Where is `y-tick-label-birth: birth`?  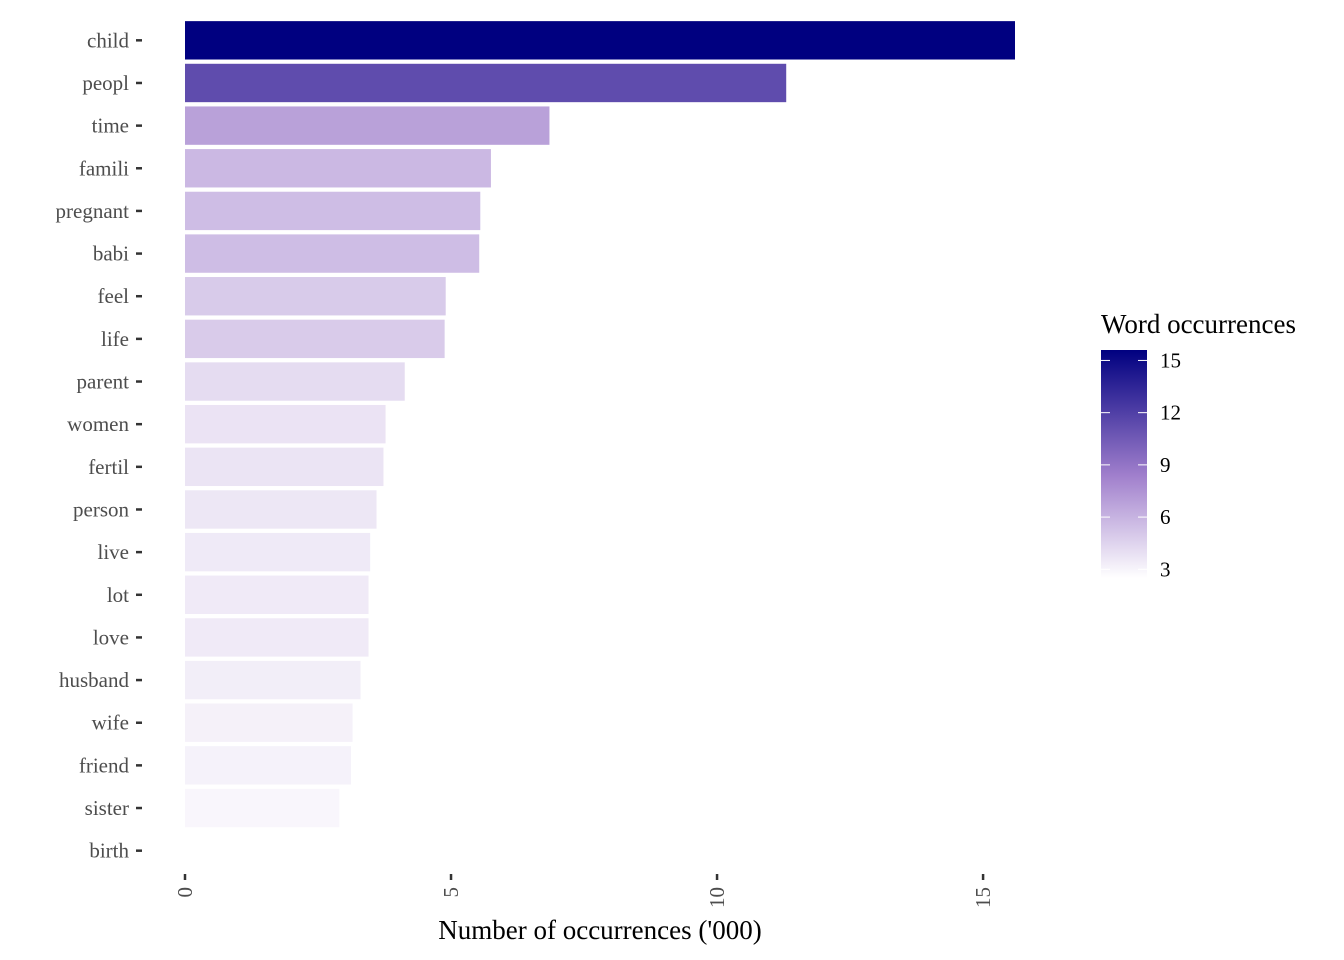
y-tick-label-birth: birth is located at coordinates (109, 851).